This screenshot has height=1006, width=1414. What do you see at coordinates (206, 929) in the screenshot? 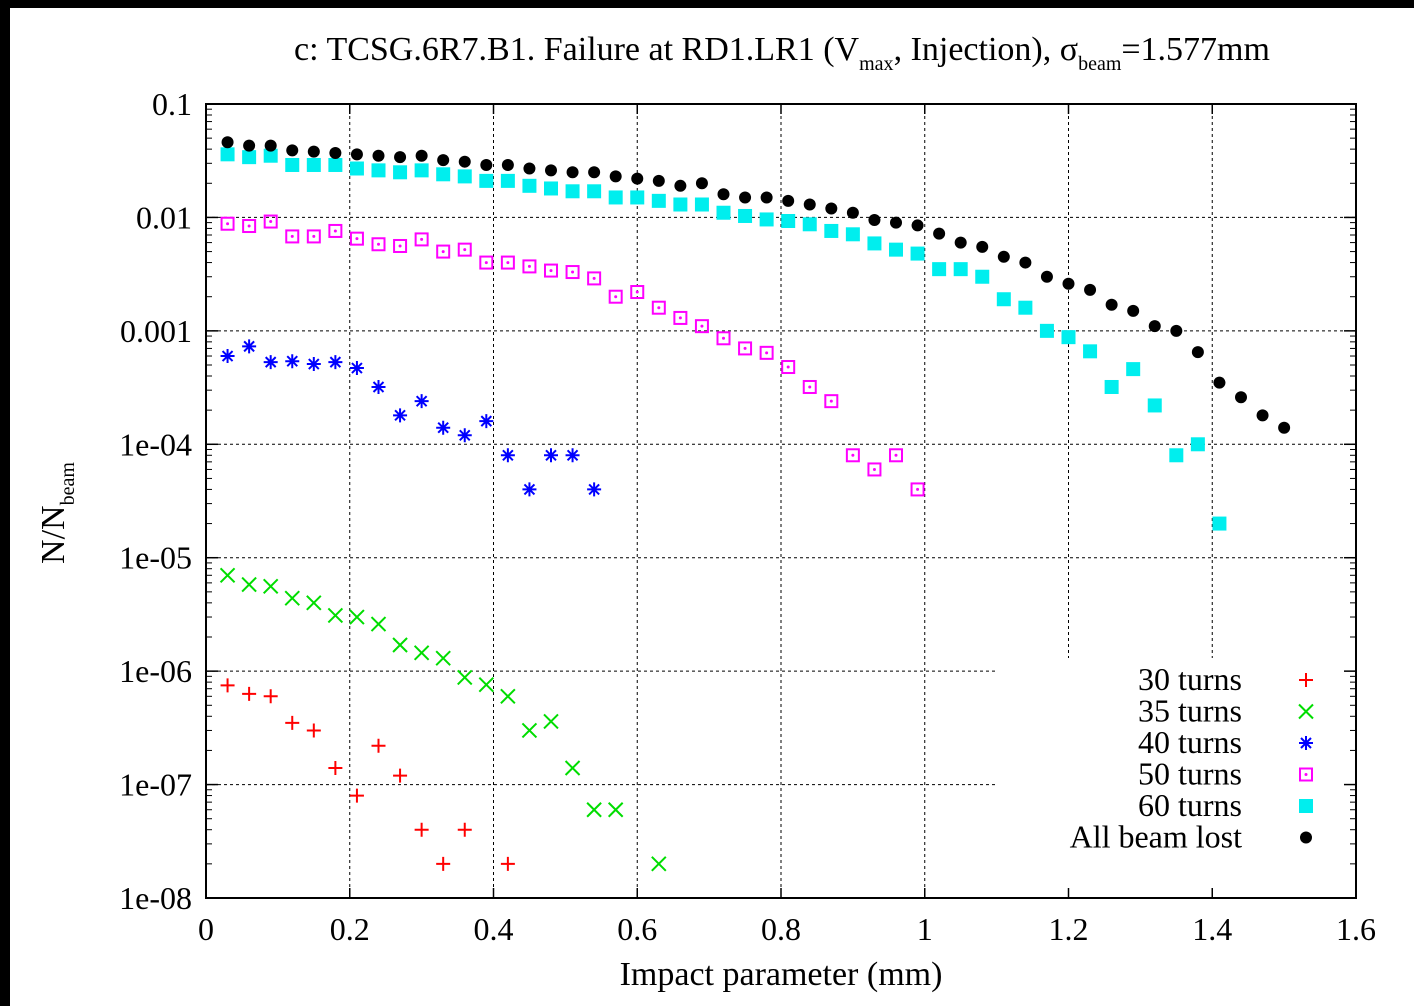
I see `x-tick-label: 0` at bounding box center [206, 929].